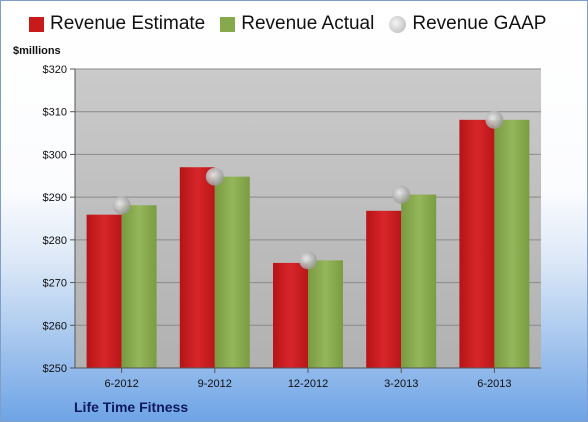 Image resolution: width=588 pixels, height=422 pixels. Describe the element at coordinates (308, 384) in the screenshot. I see `x-tick-label: 12-2012` at that location.